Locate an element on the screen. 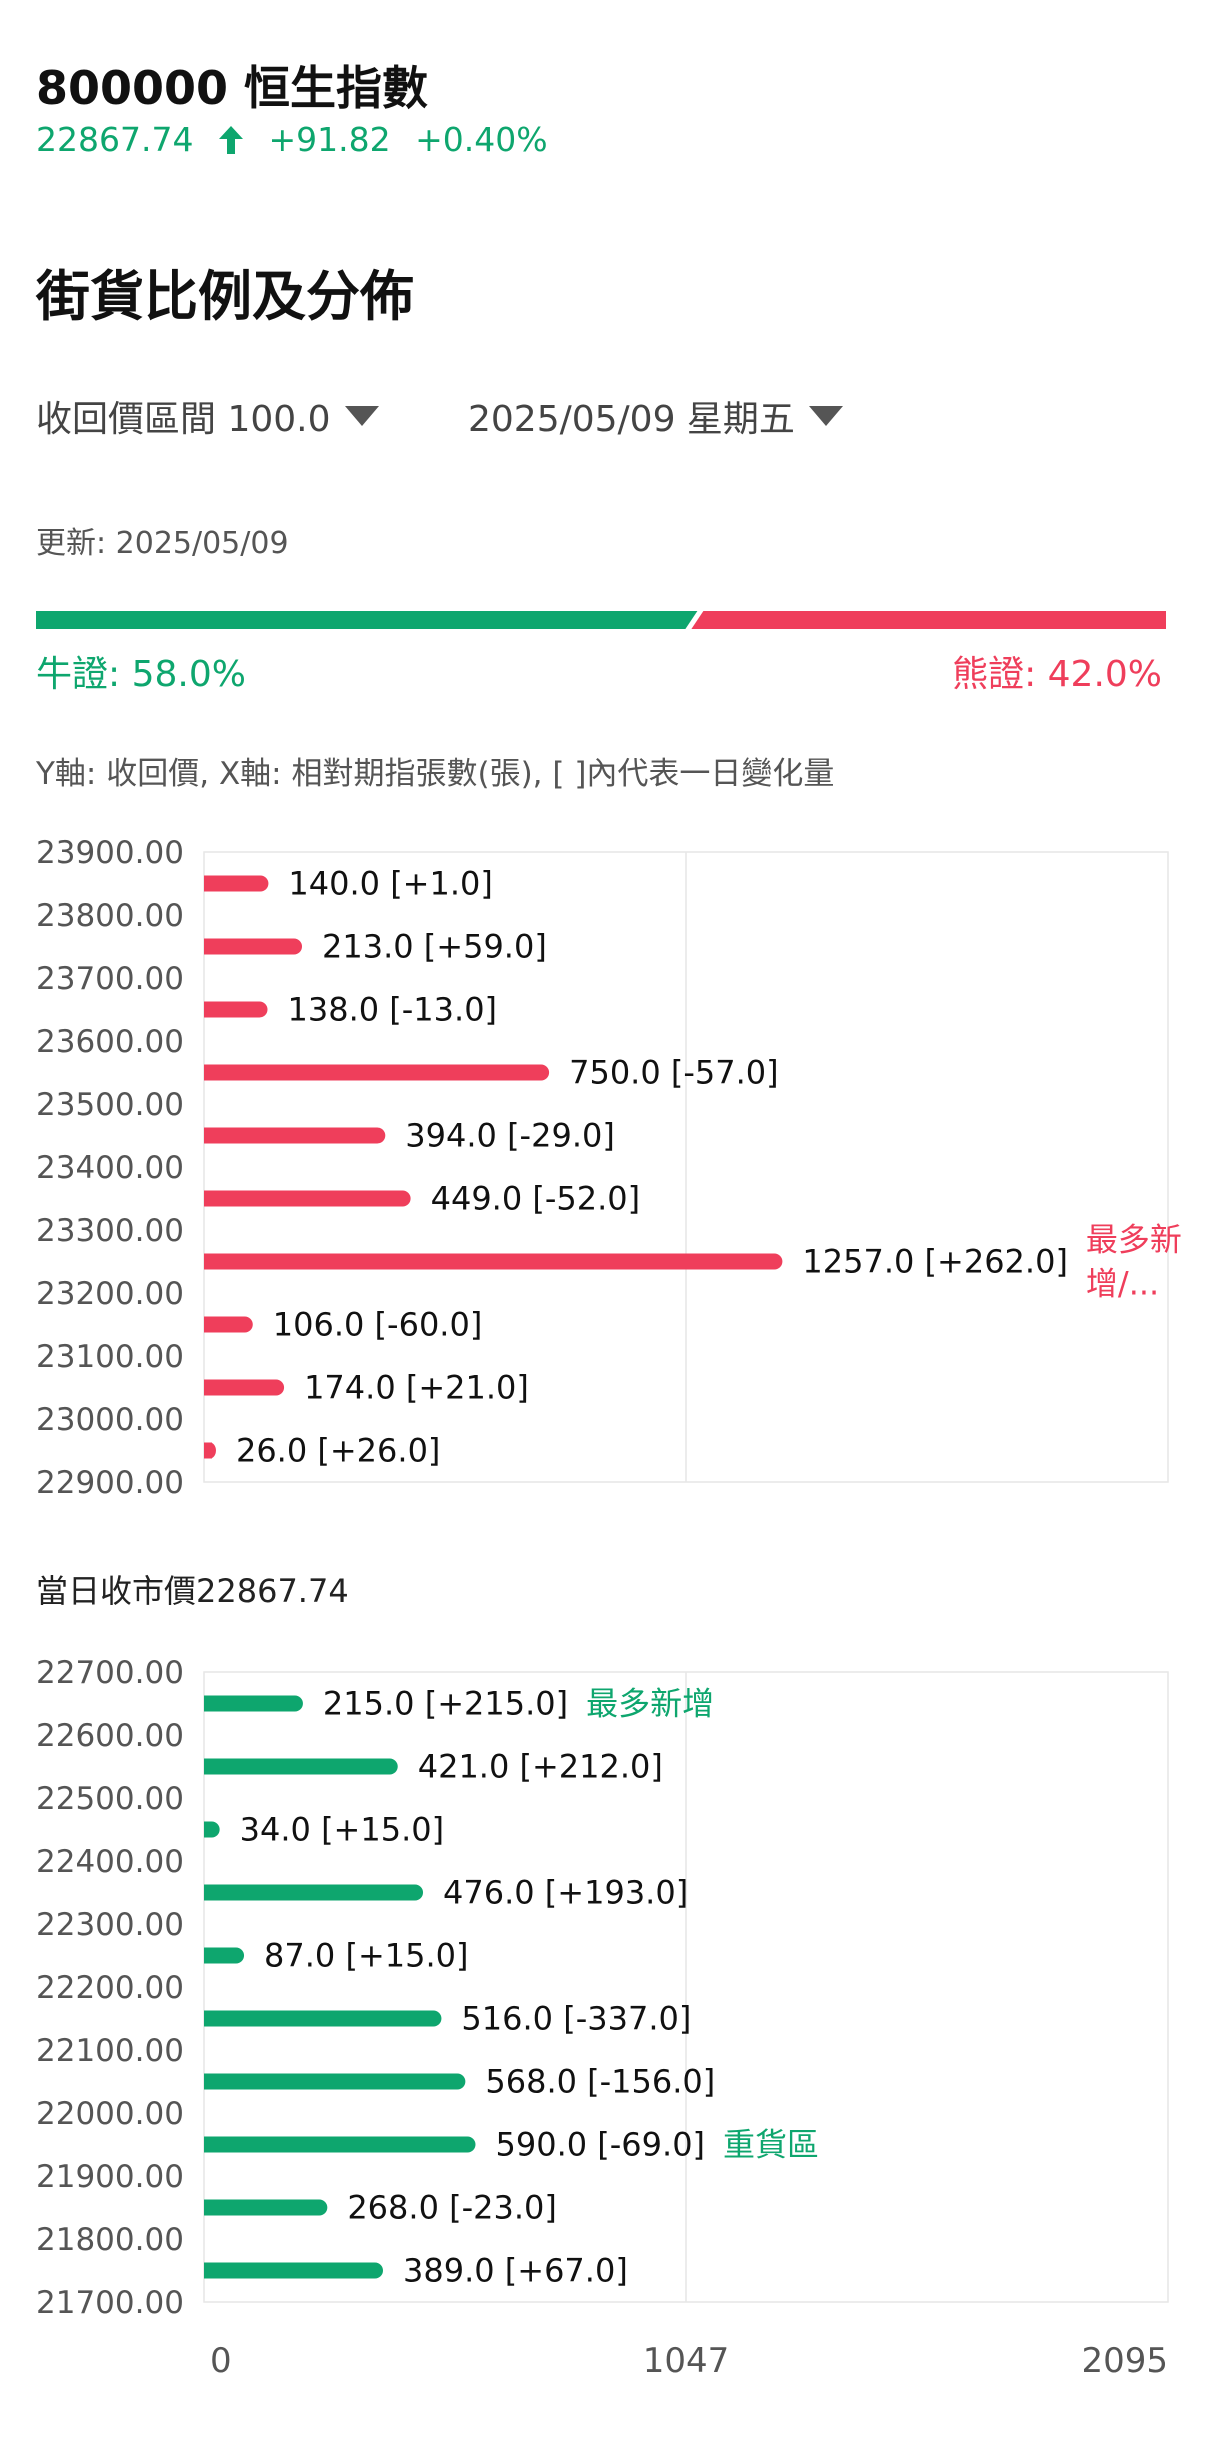  bull-chart-bar-label: 516.0 [-337.0] is located at coordinates (576, 2019).